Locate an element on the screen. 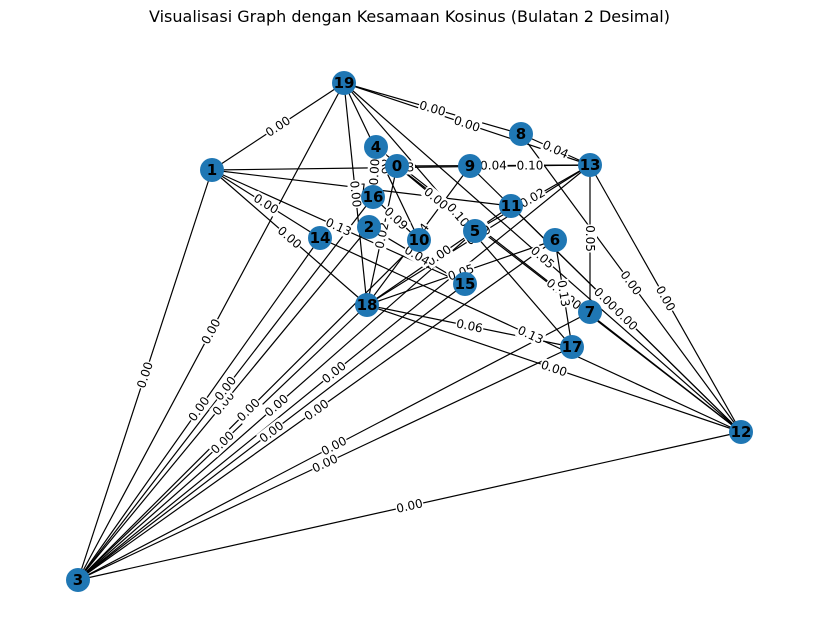  edge-label-3-13: 0.00 is located at coordinates (334, 372).